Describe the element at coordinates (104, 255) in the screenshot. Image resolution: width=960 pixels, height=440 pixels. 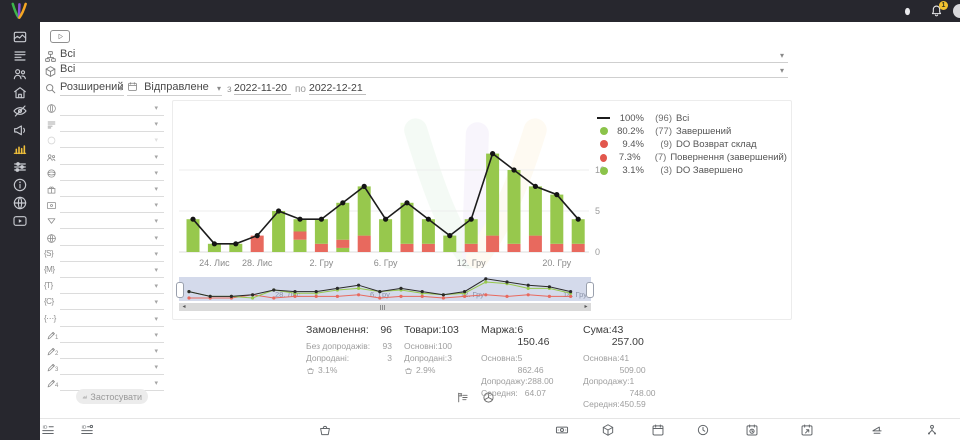
I see `filter-select-tag-s: {S} ▾` at that location.